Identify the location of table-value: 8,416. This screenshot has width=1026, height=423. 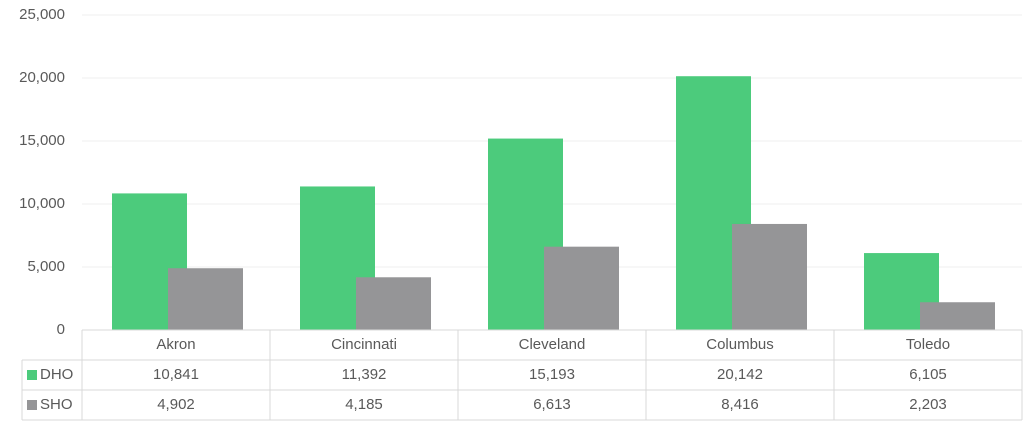
(740, 404).